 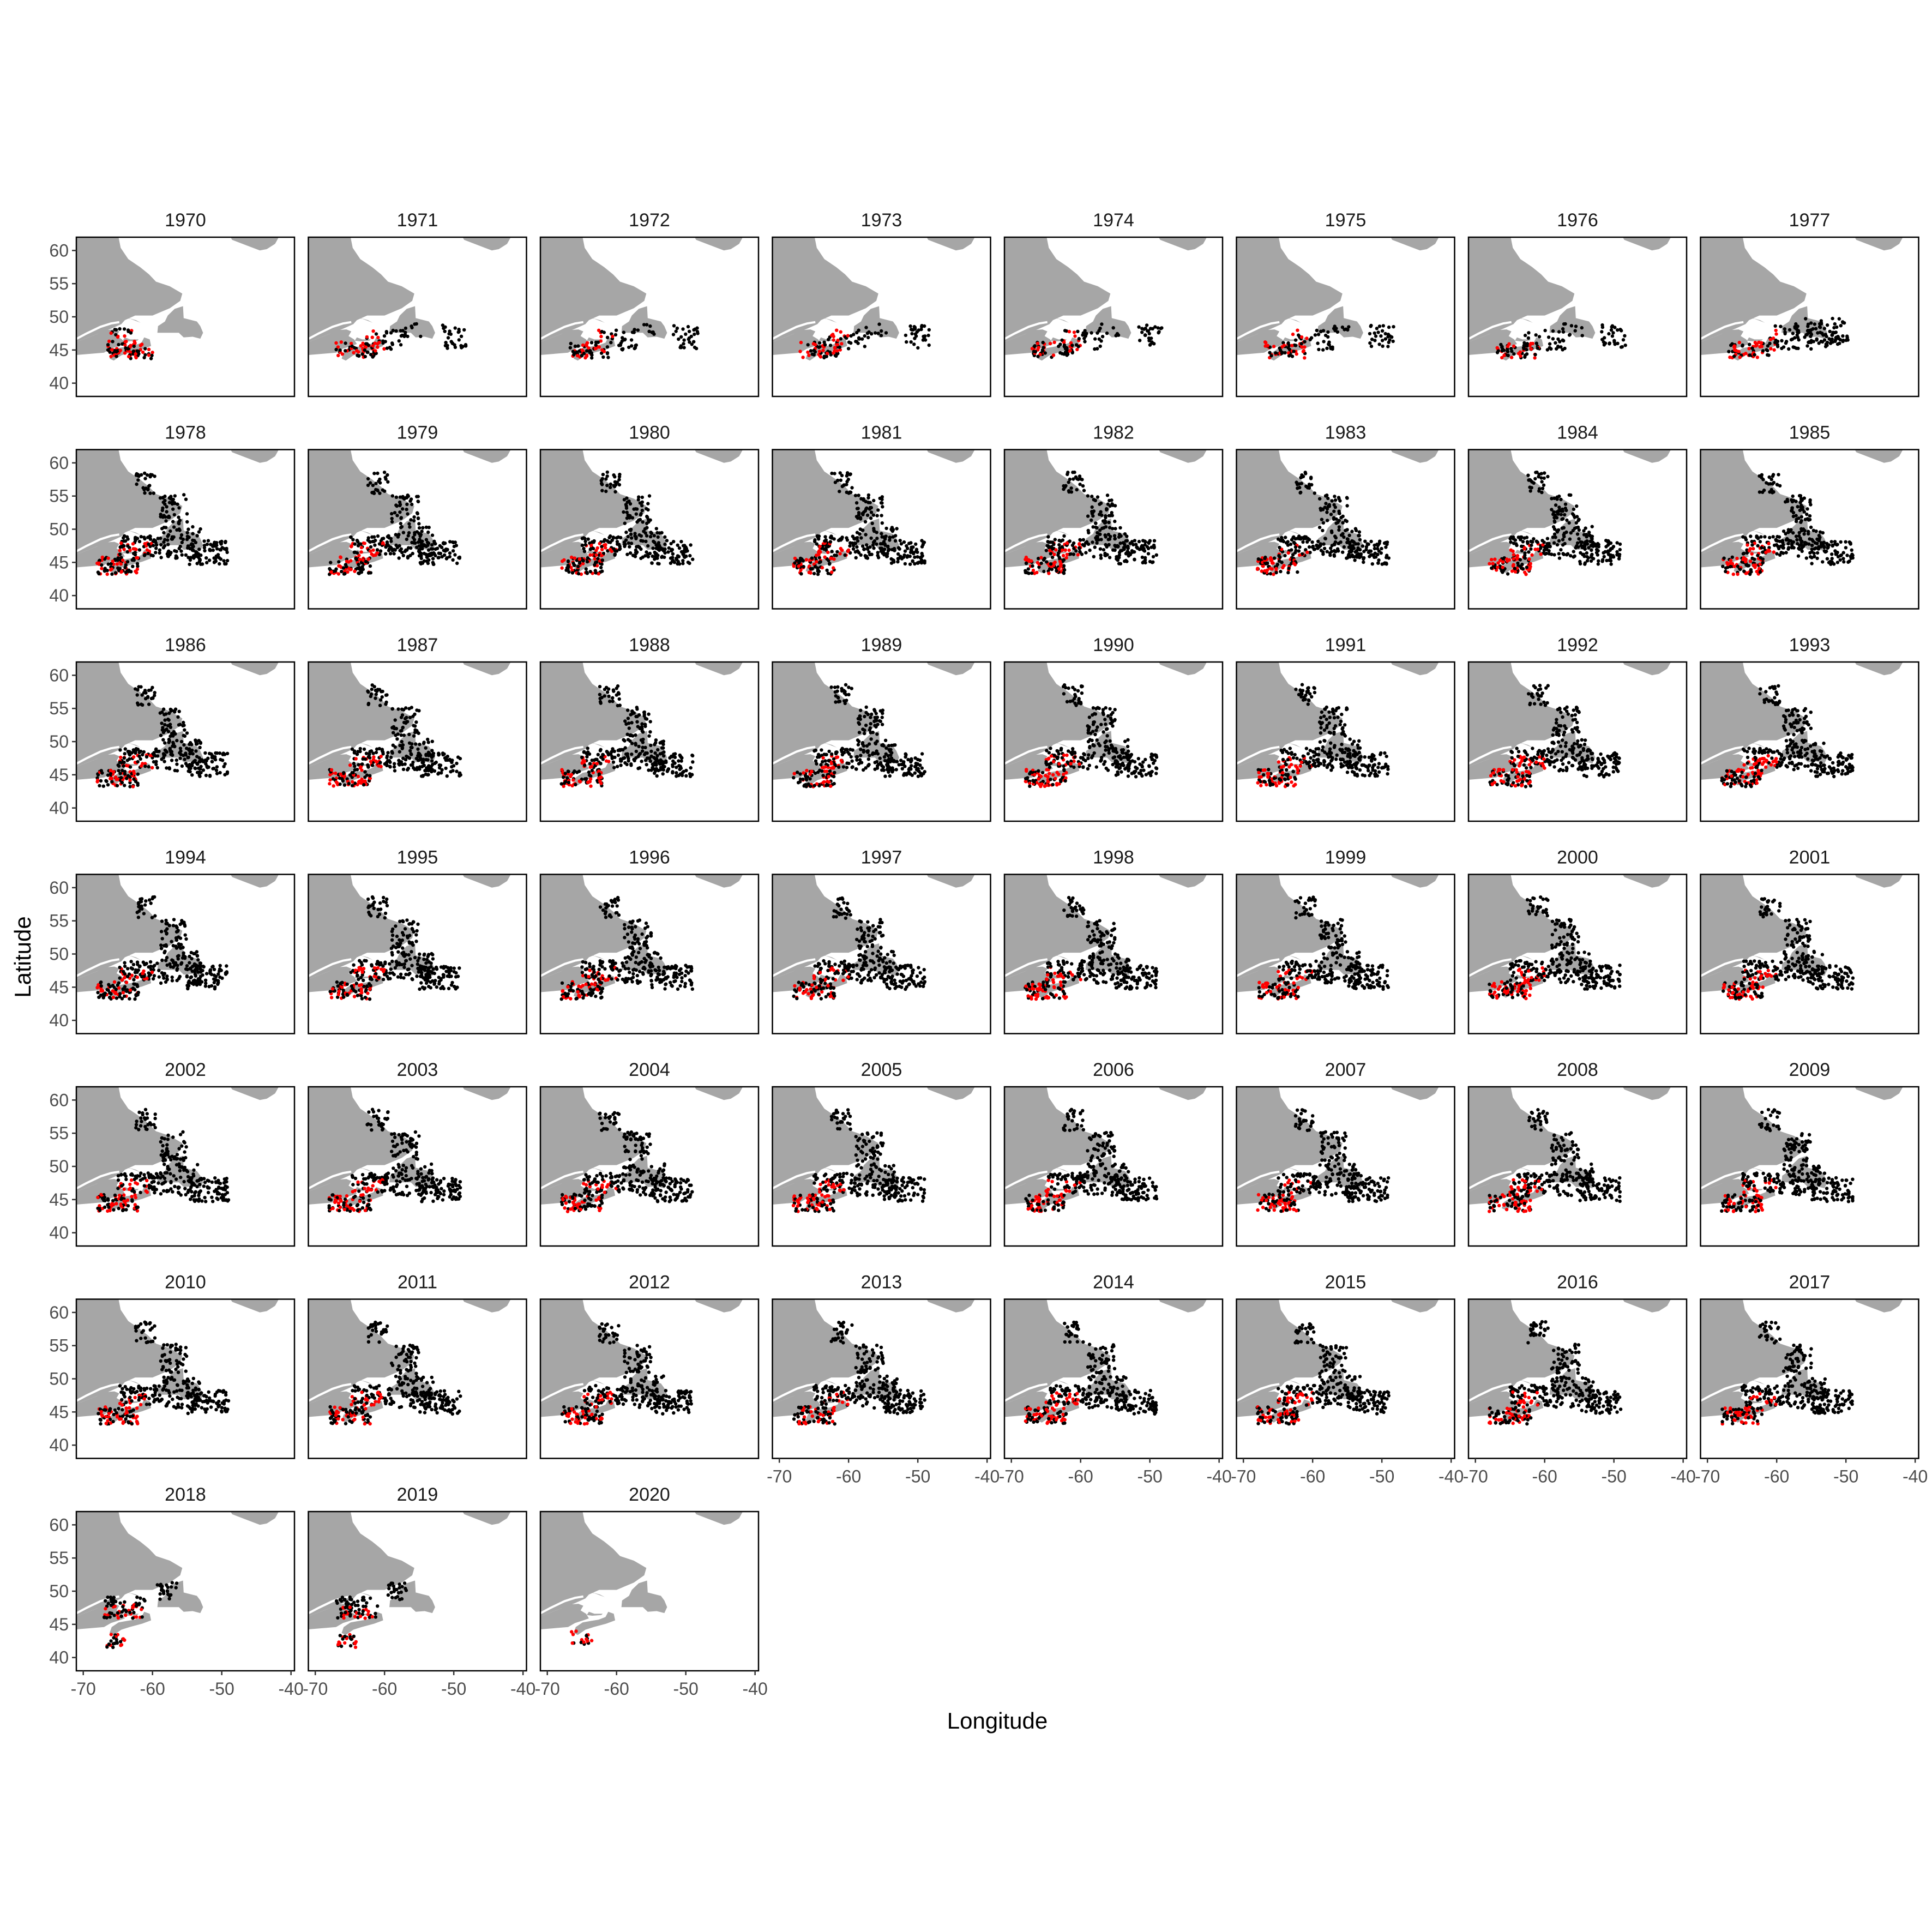 What do you see at coordinates (641, 512) in the screenshot?
I see `map-area` at bounding box center [641, 512].